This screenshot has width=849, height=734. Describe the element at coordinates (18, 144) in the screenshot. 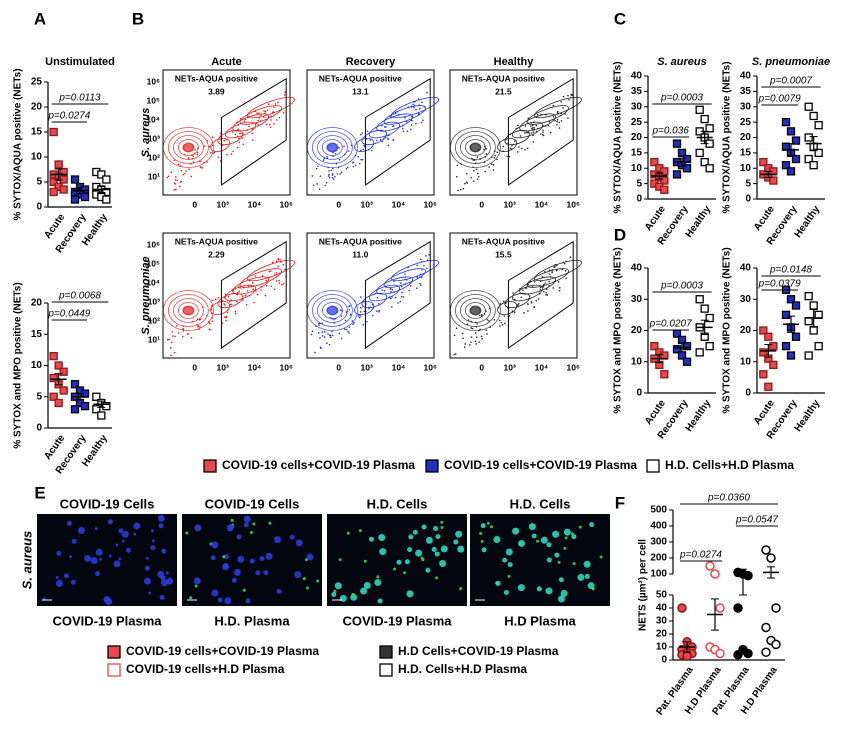

I see `y-axis-label: % SYTOX/AQUA positive (NETs)` at that location.